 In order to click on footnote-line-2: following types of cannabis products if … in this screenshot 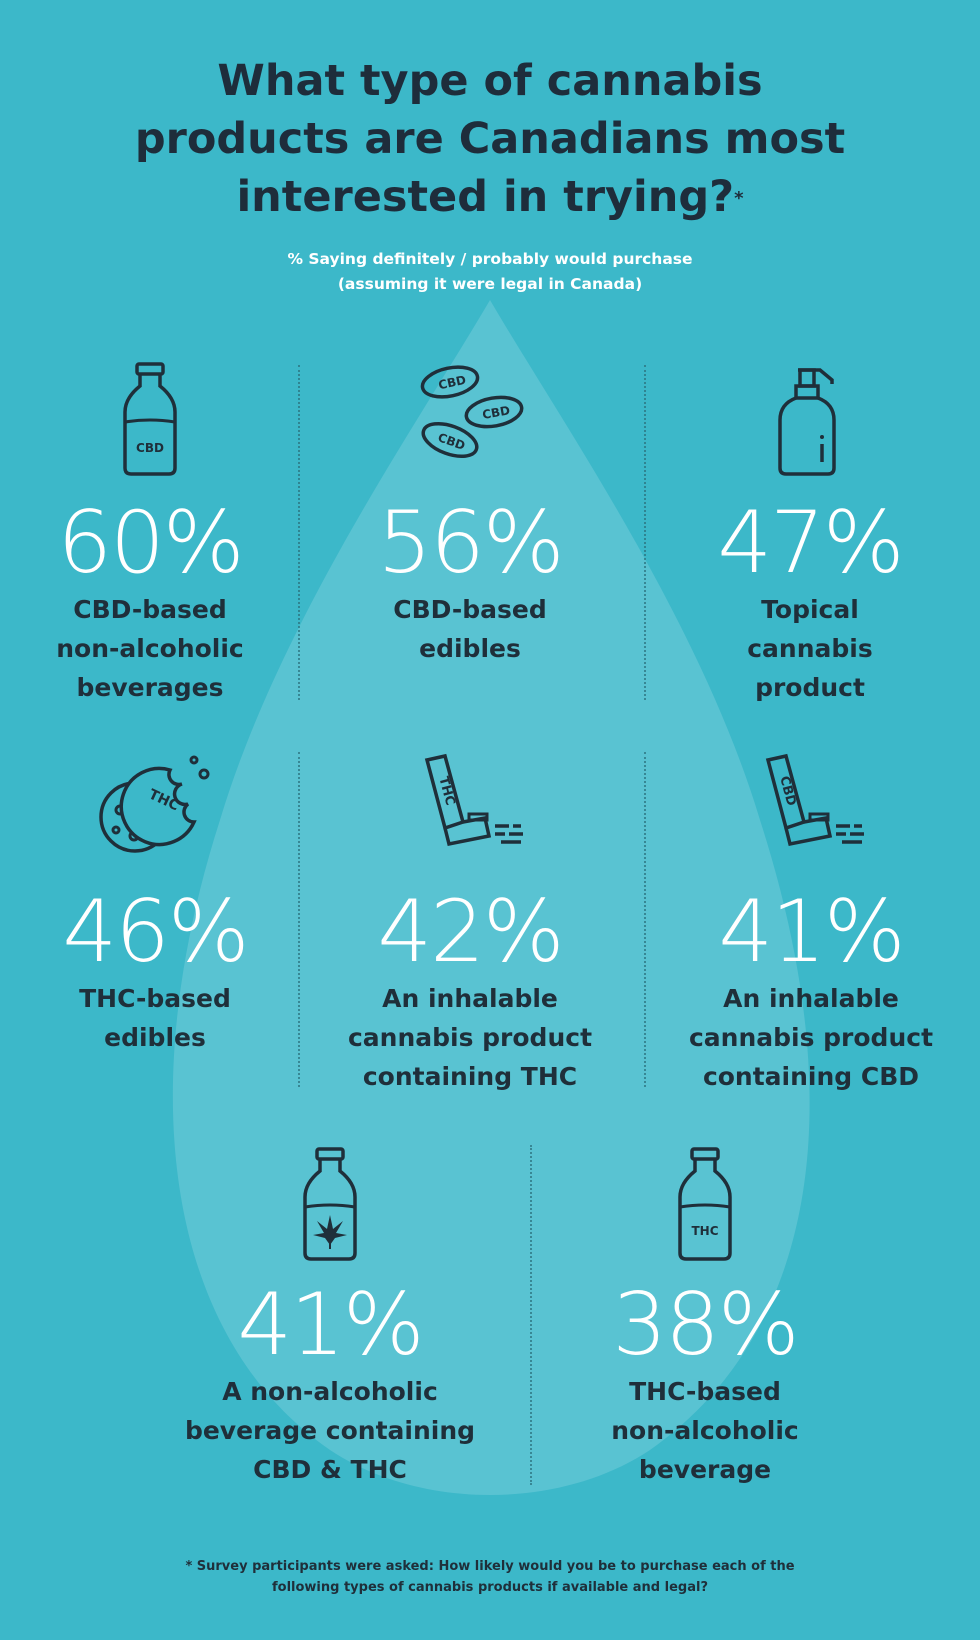, I will do `click(489, 1587)`.